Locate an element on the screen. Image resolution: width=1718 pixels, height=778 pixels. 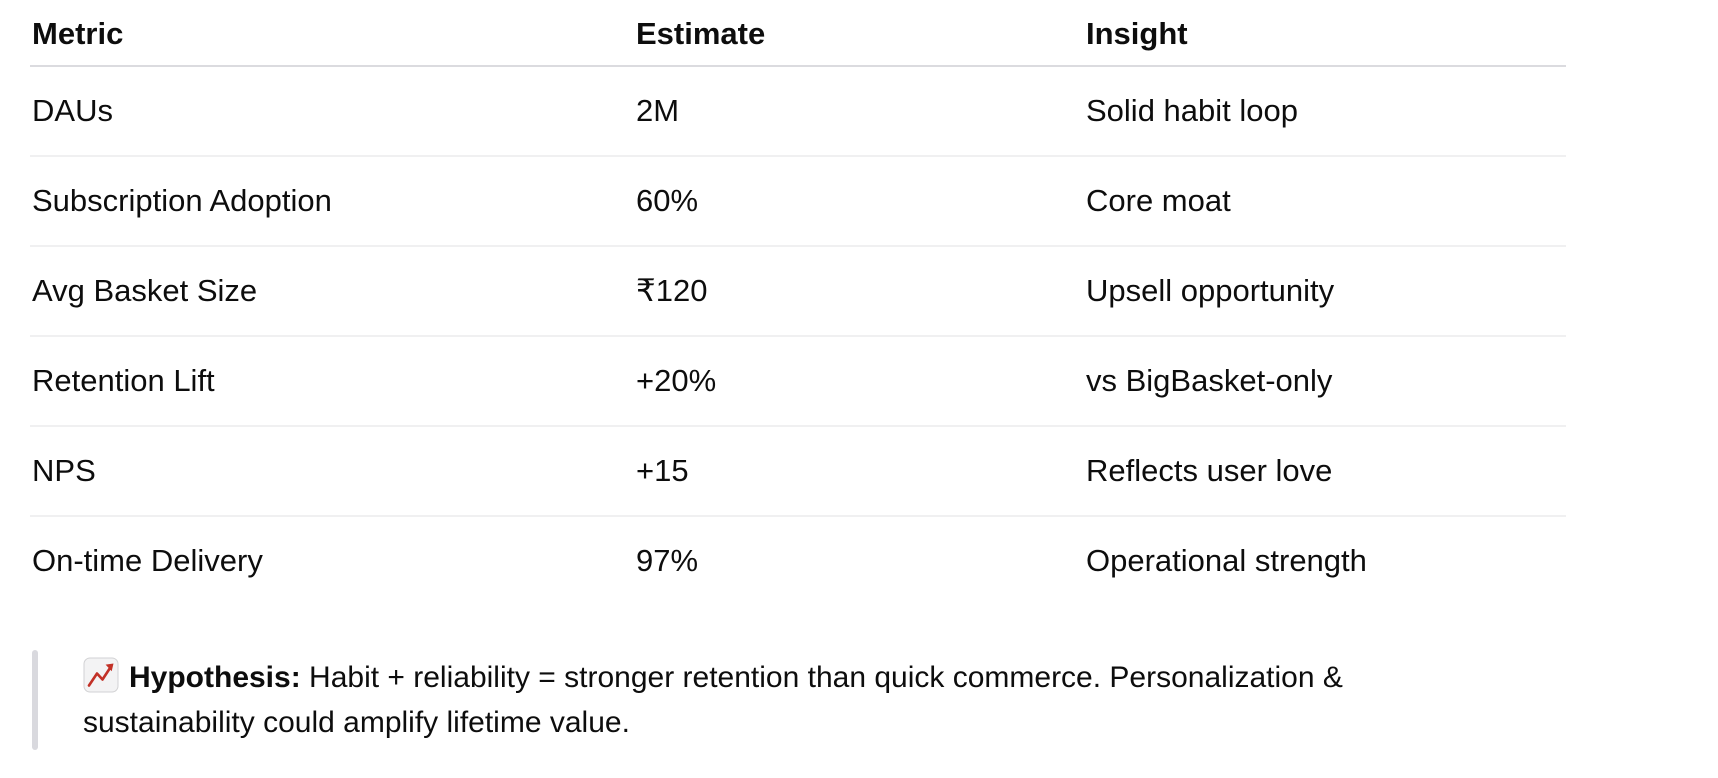
column-header-estimate: Estimate is located at coordinates (859, 33).